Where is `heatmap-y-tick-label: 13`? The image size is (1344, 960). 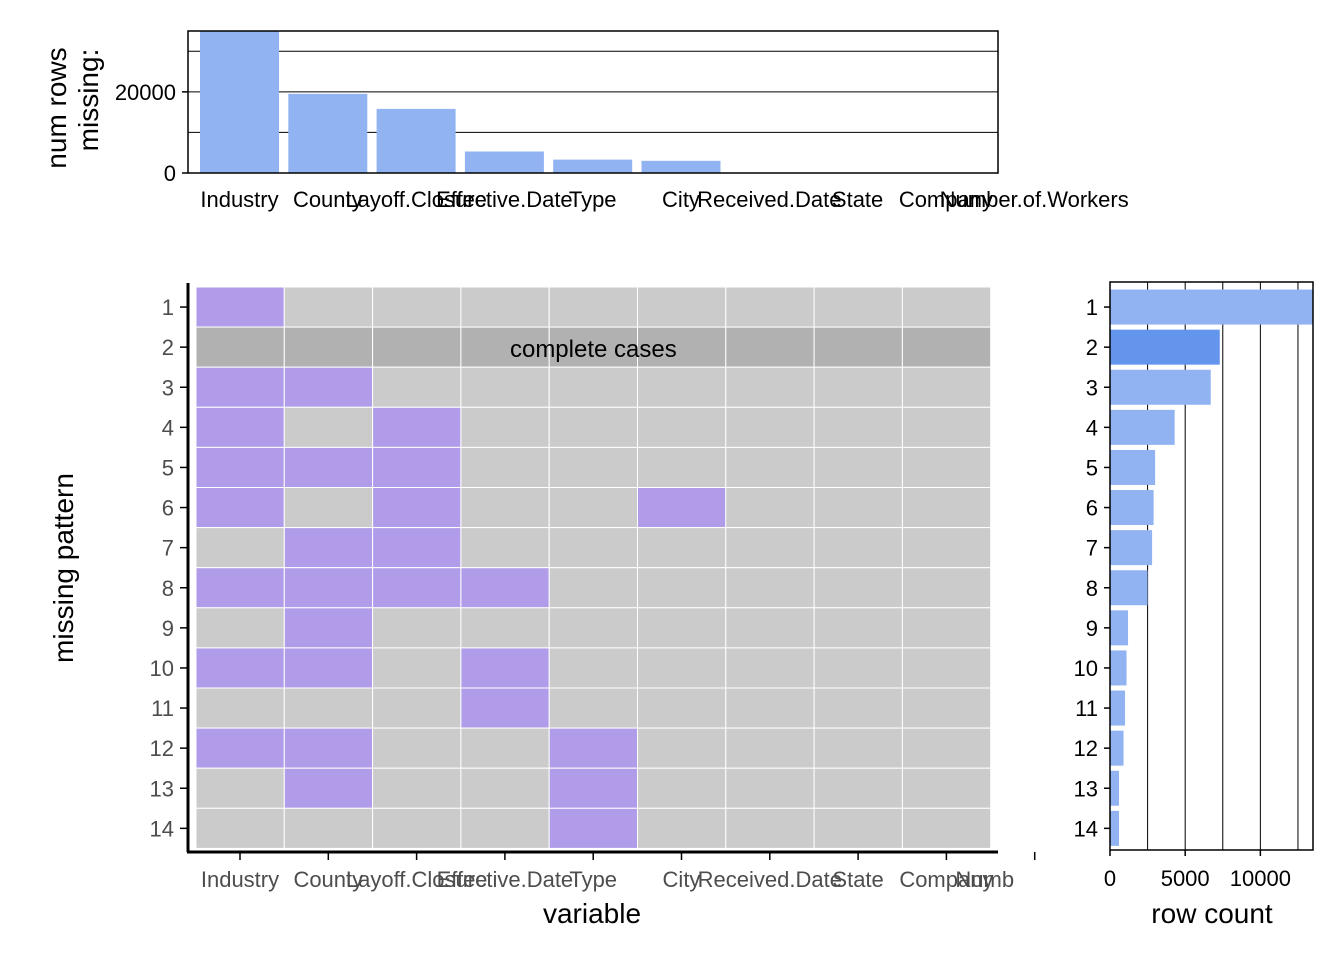
heatmap-y-tick-label: 13 is located at coordinates (162, 788).